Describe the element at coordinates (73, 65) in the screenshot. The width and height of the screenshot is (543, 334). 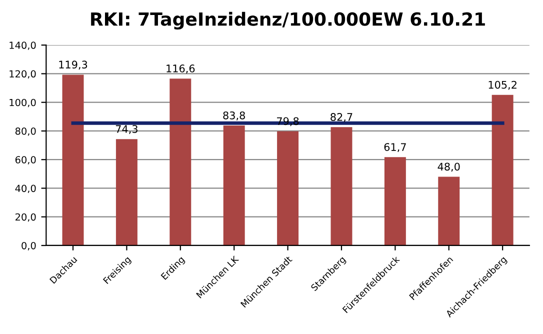
I see `data-label: 119,3` at that location.